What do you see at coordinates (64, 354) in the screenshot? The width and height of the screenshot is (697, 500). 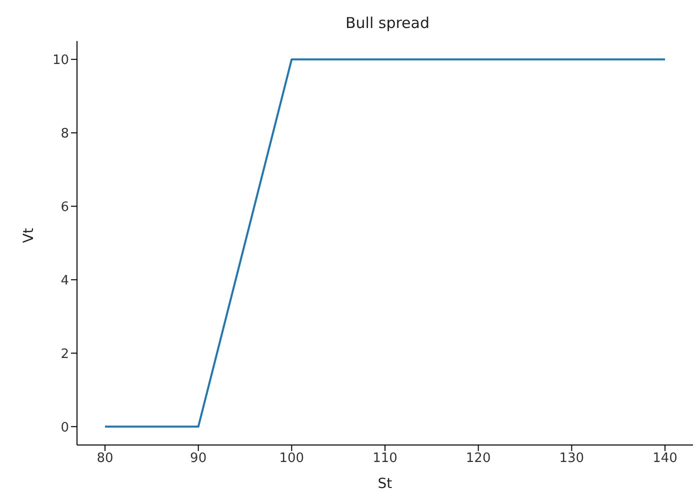 I see `y-tick-label: 2` at bounding box center [64, 354].